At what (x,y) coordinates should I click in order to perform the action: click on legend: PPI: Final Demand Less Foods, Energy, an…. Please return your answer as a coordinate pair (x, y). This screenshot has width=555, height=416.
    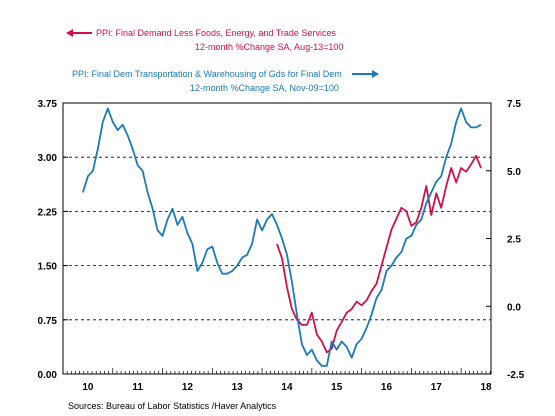
    Looking at the image, I should click on (222, 60).